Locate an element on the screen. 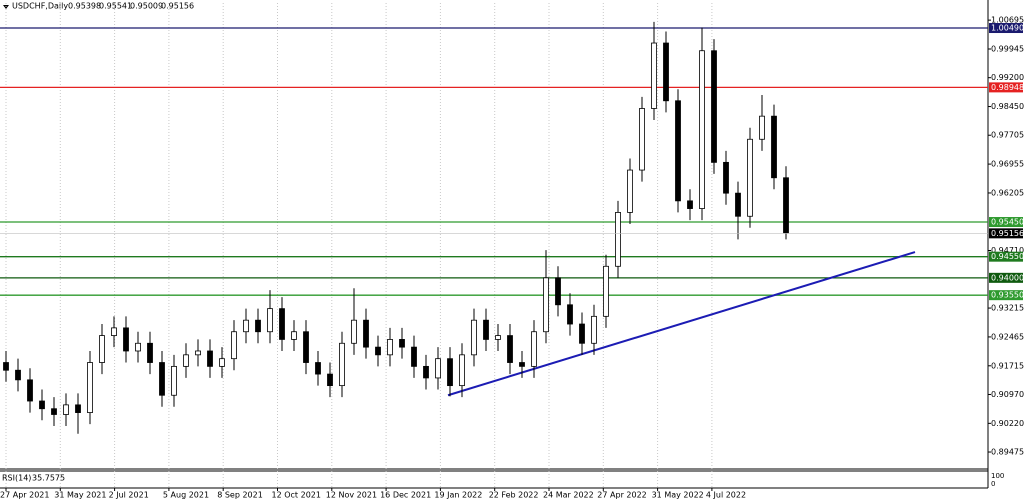 Image resolution: width=1024 pixels, height=504 pixels. level-label: 0.94550 is located at coordinates (1007, 256).